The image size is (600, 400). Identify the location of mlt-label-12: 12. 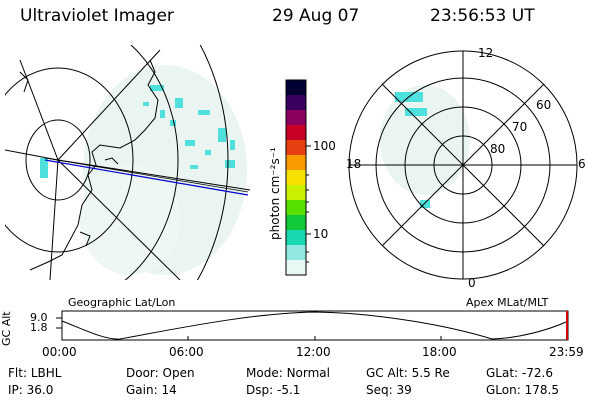
(486, 53).